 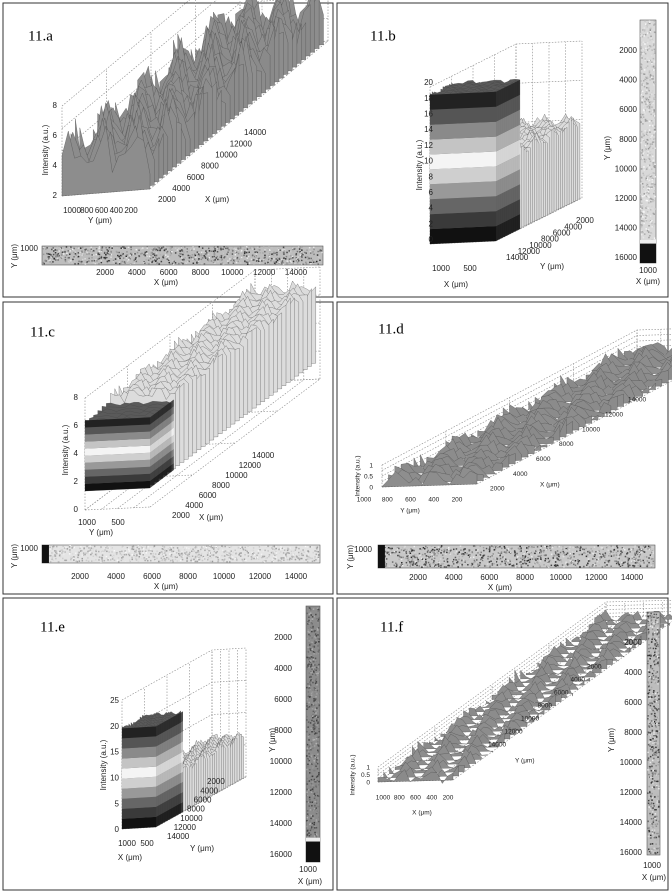 What do you see at coordinates (139, 772) in the screenshot?
I see `block-band` at bounding box center [139, 772].